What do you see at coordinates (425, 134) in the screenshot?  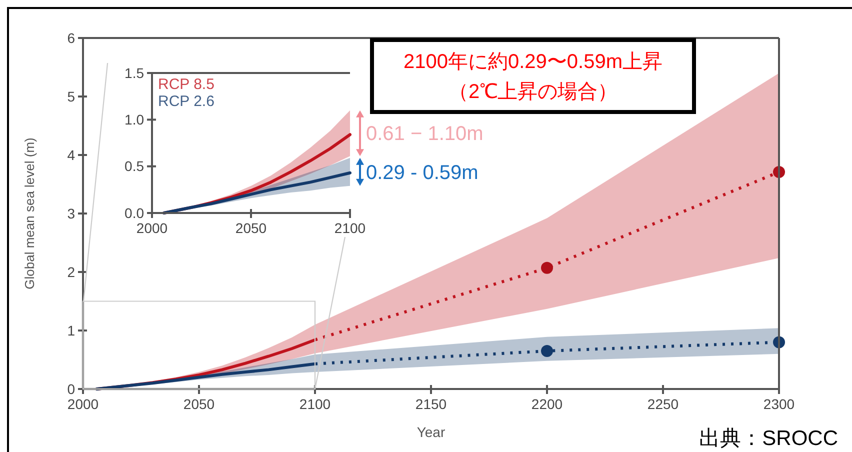 I see `annotation: 0.61 − 1.10m` at bounding box center [425, 134].